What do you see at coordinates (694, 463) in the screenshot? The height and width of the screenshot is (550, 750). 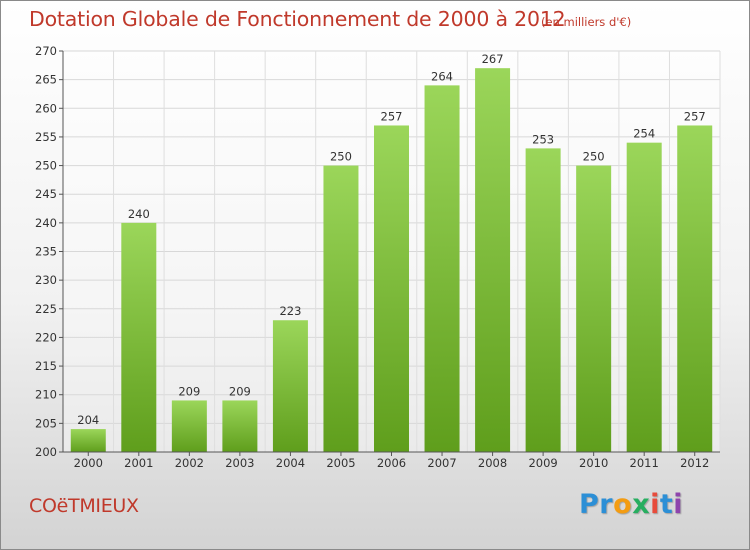 I see `x-tick-label: 2012` at bounding box center [694, 463].